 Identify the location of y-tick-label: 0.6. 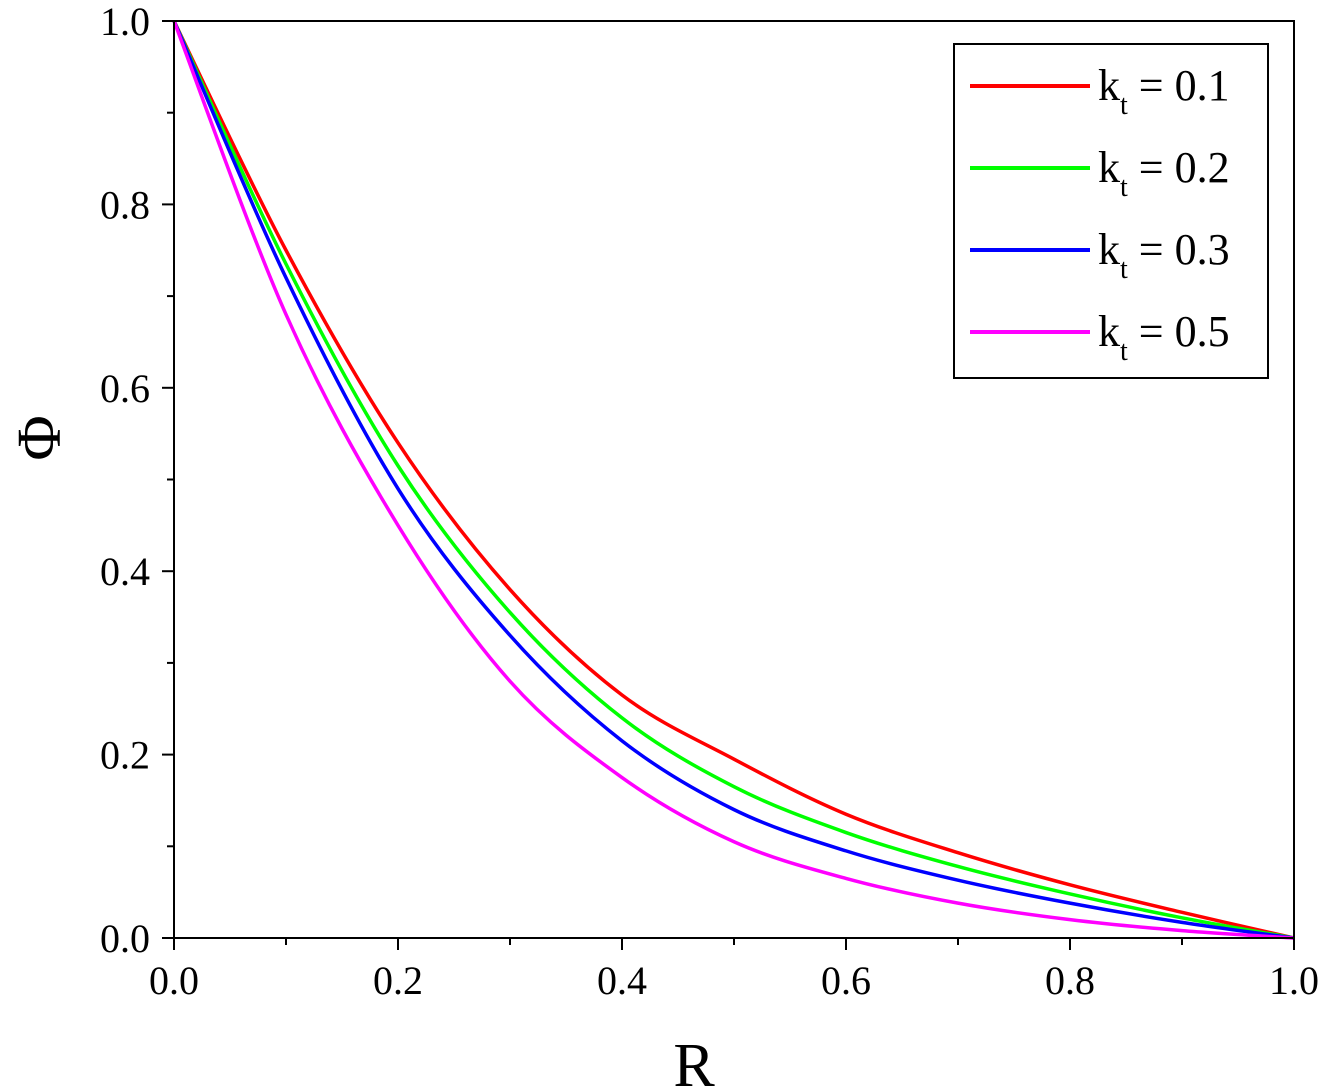
(125, 388).